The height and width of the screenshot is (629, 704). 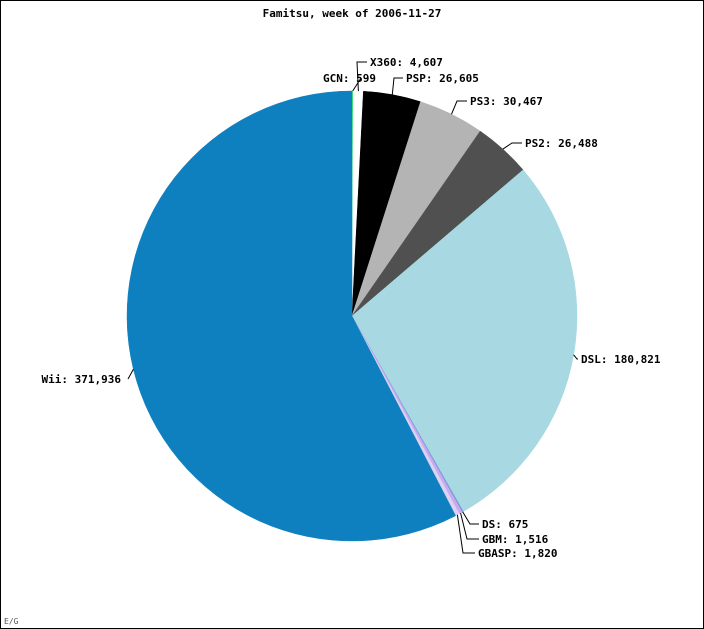 What do you see at coordinates (82, 379) in the screenshot?
I see `slice-label-wii: Wii: 371,936` at bounding box center [82, 379].